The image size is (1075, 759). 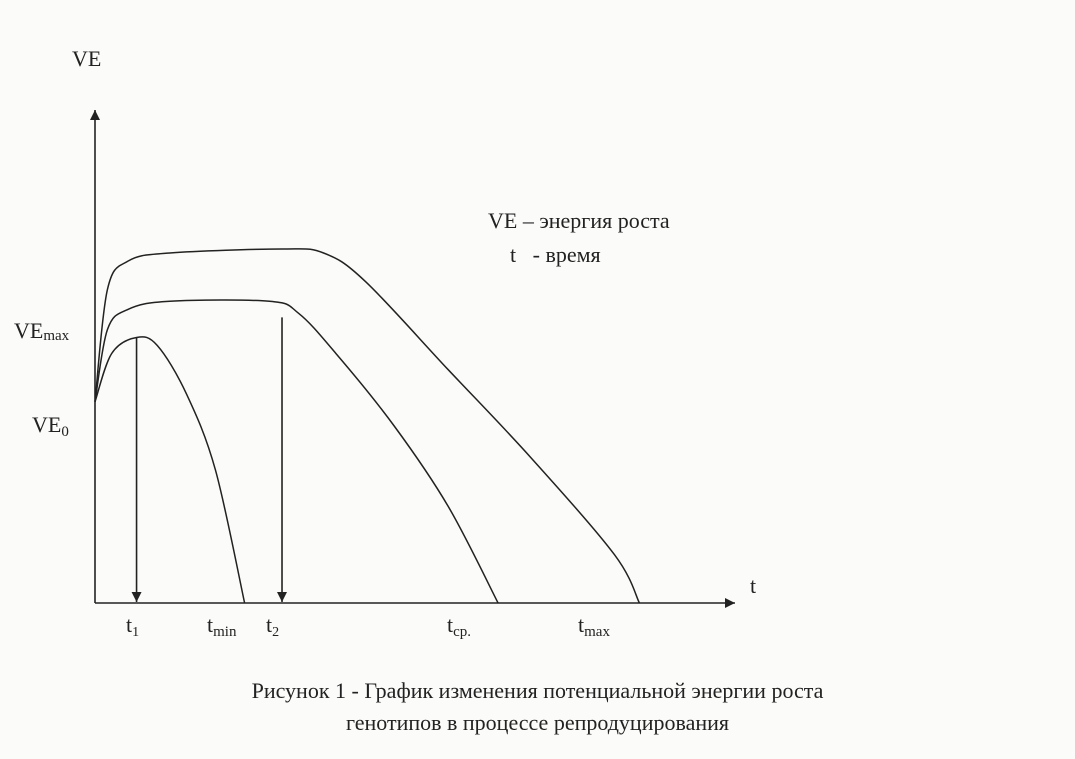 What do you see at coordinates (594, 626) in the screenshot?
I see `x-tick-tmax: tmax` at bounding box center [594, 626].